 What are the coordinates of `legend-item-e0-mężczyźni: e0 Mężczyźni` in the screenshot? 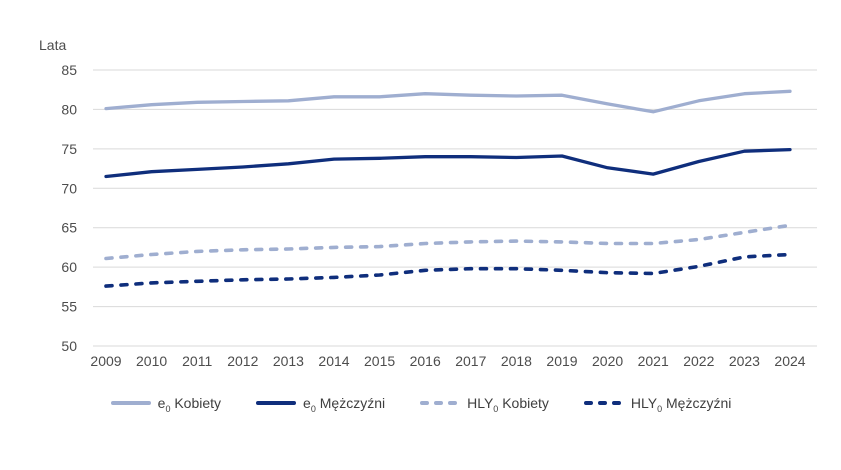 It's located at (320, 404).